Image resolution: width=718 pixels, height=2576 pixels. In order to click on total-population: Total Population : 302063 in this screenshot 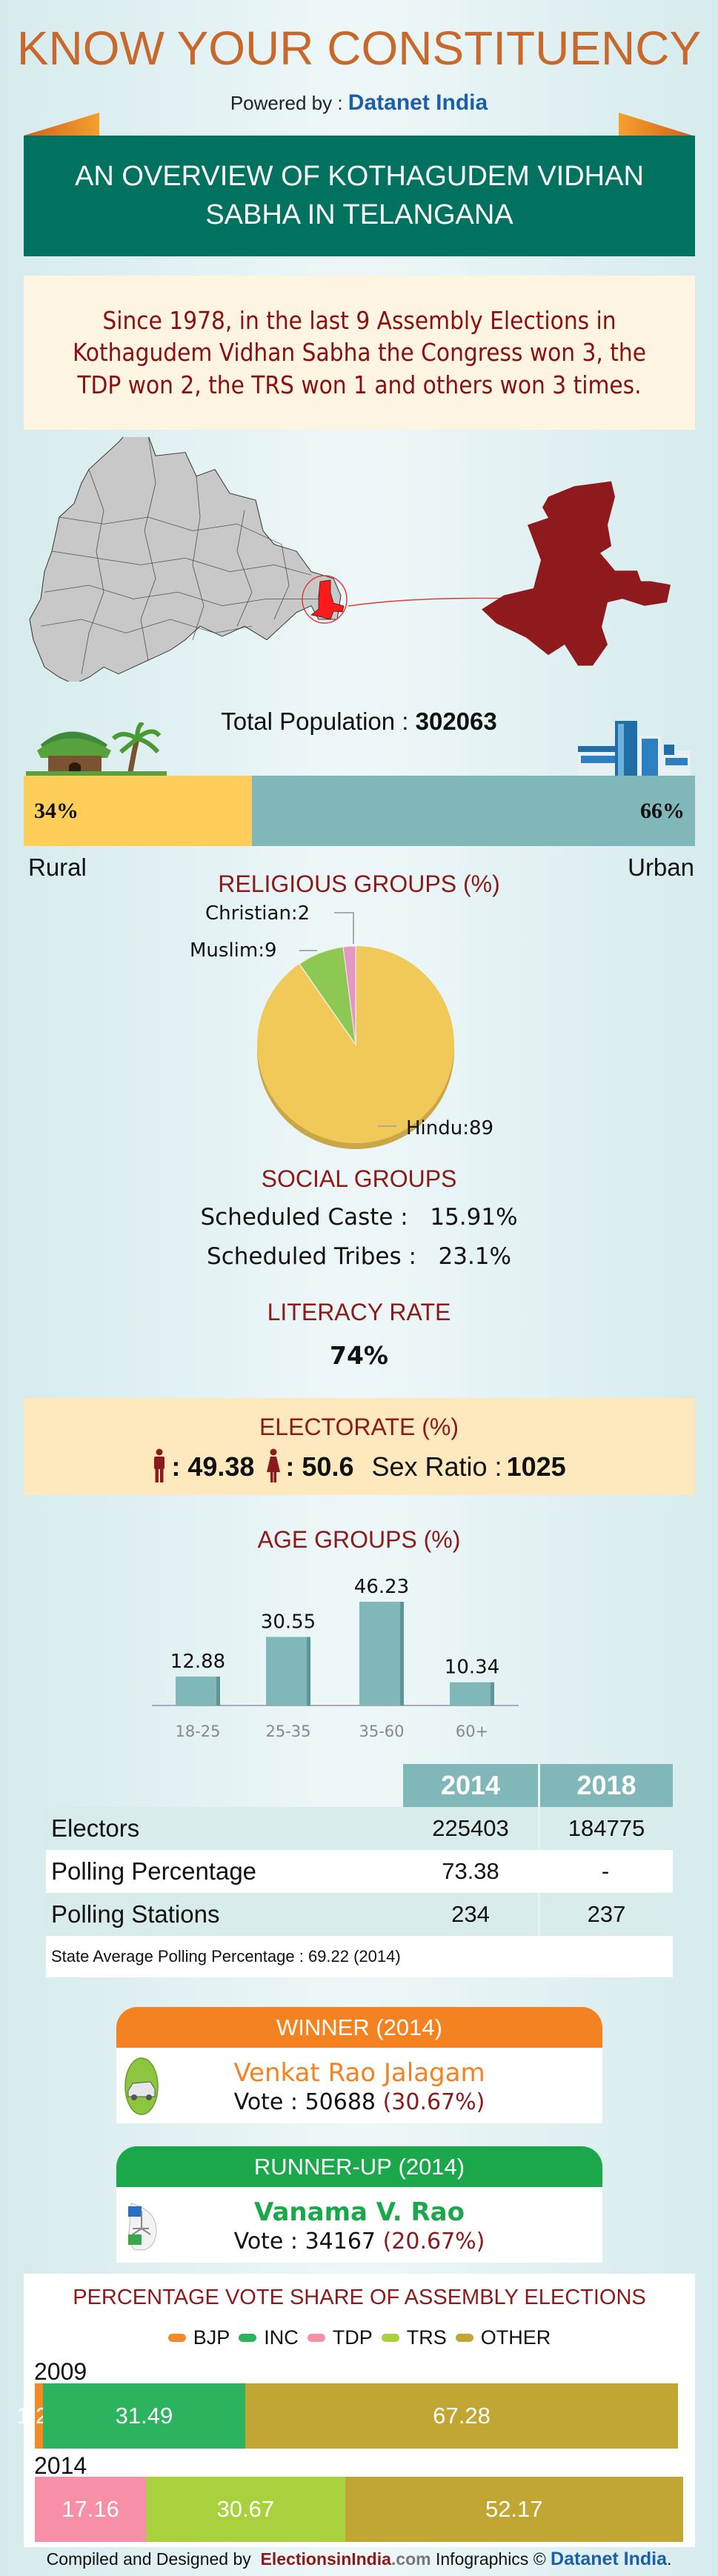, I will do `click(359, 722)`.